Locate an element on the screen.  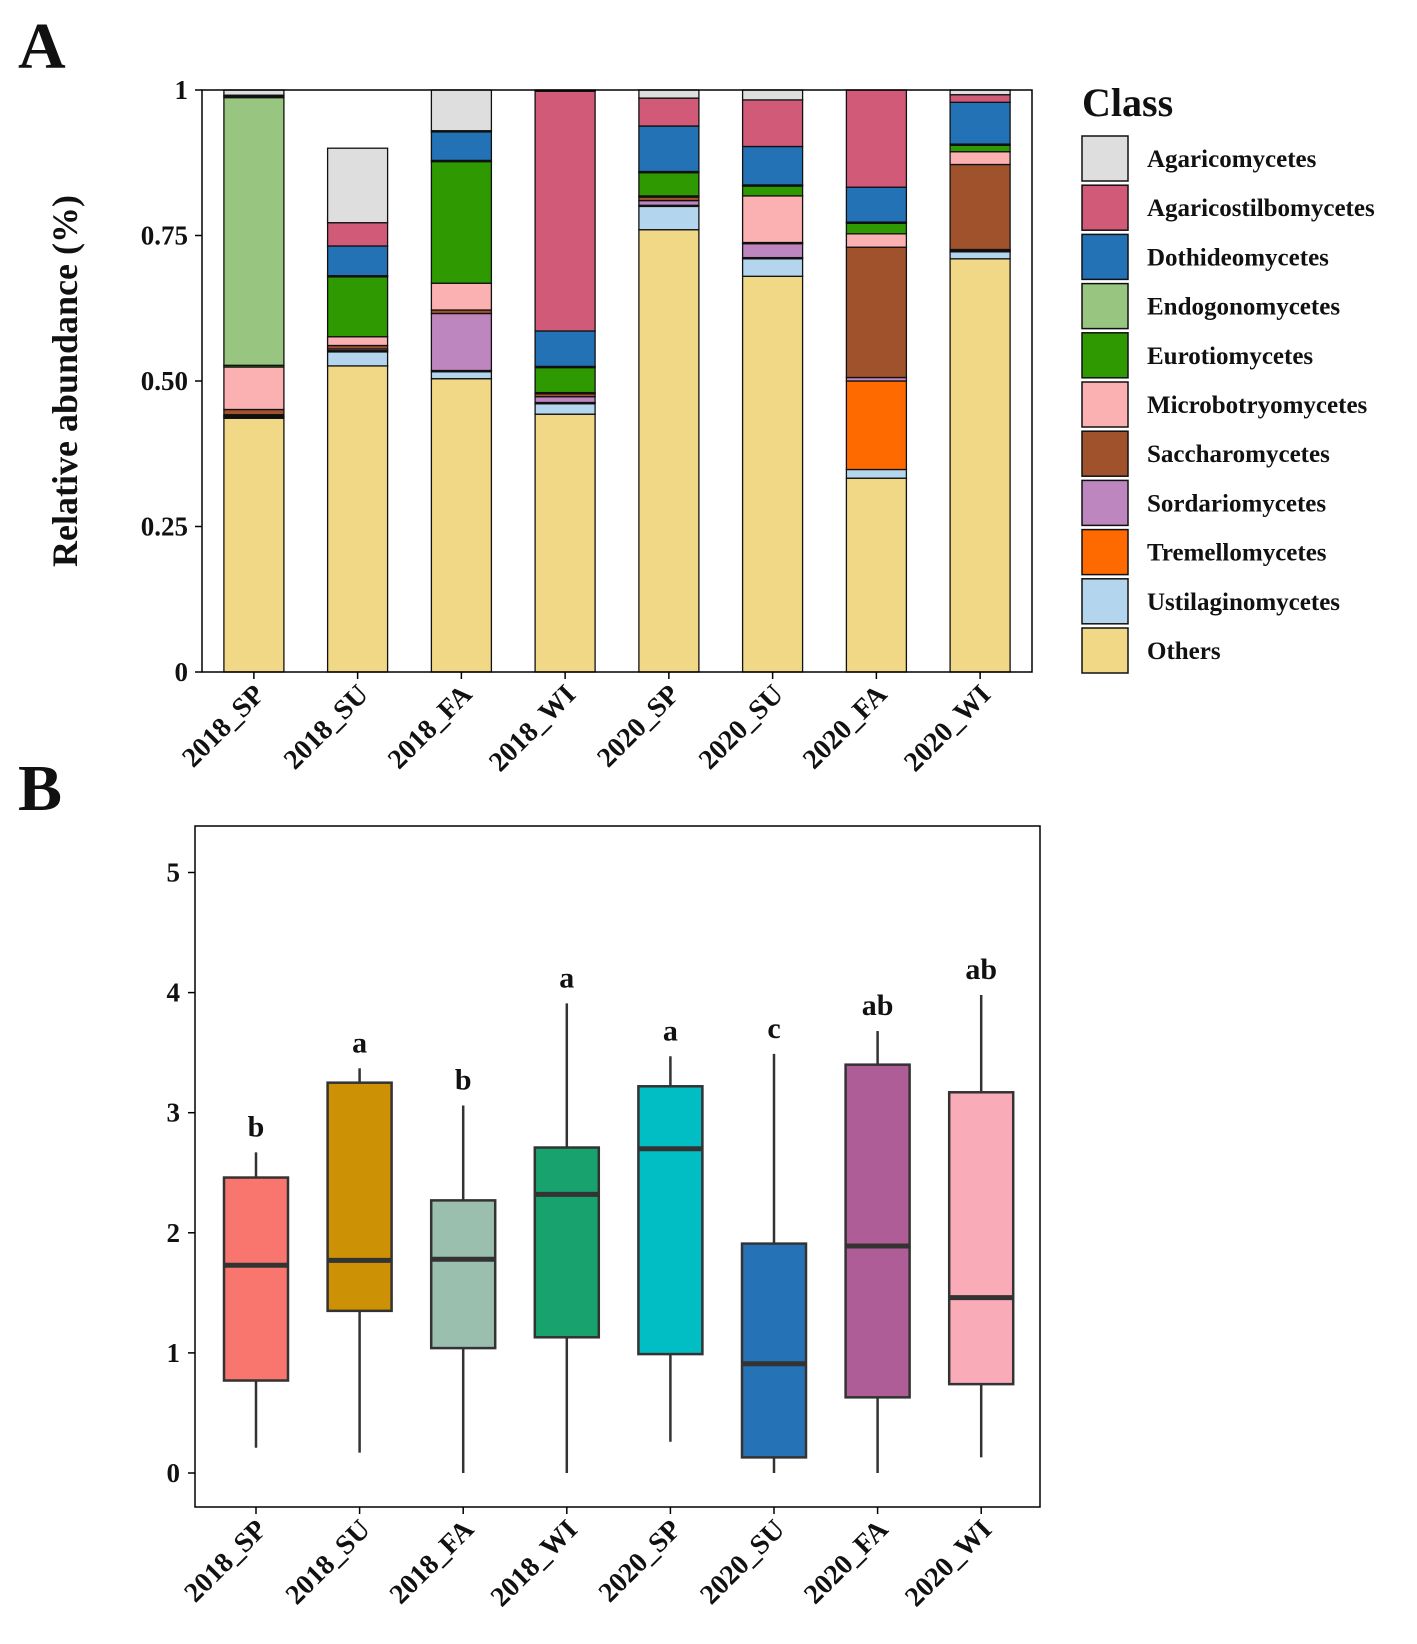
legend-label: Dothideomycetes is located at coordinates (1238, 257).